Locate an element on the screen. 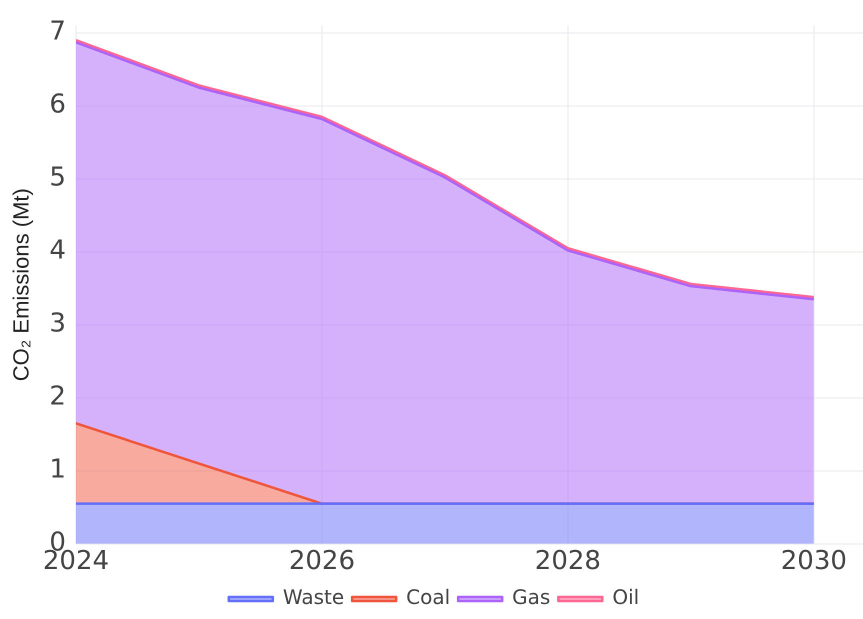 The height and width of the screenshot is (619, 863). y-tick-label: 3 is located at coordinates (57, 323).